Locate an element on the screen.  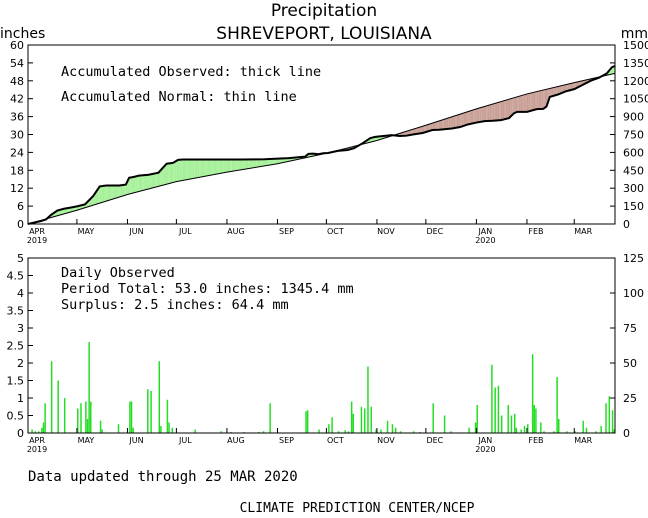
y-tick-label-left: 6 is located at coordinates (20, 206).